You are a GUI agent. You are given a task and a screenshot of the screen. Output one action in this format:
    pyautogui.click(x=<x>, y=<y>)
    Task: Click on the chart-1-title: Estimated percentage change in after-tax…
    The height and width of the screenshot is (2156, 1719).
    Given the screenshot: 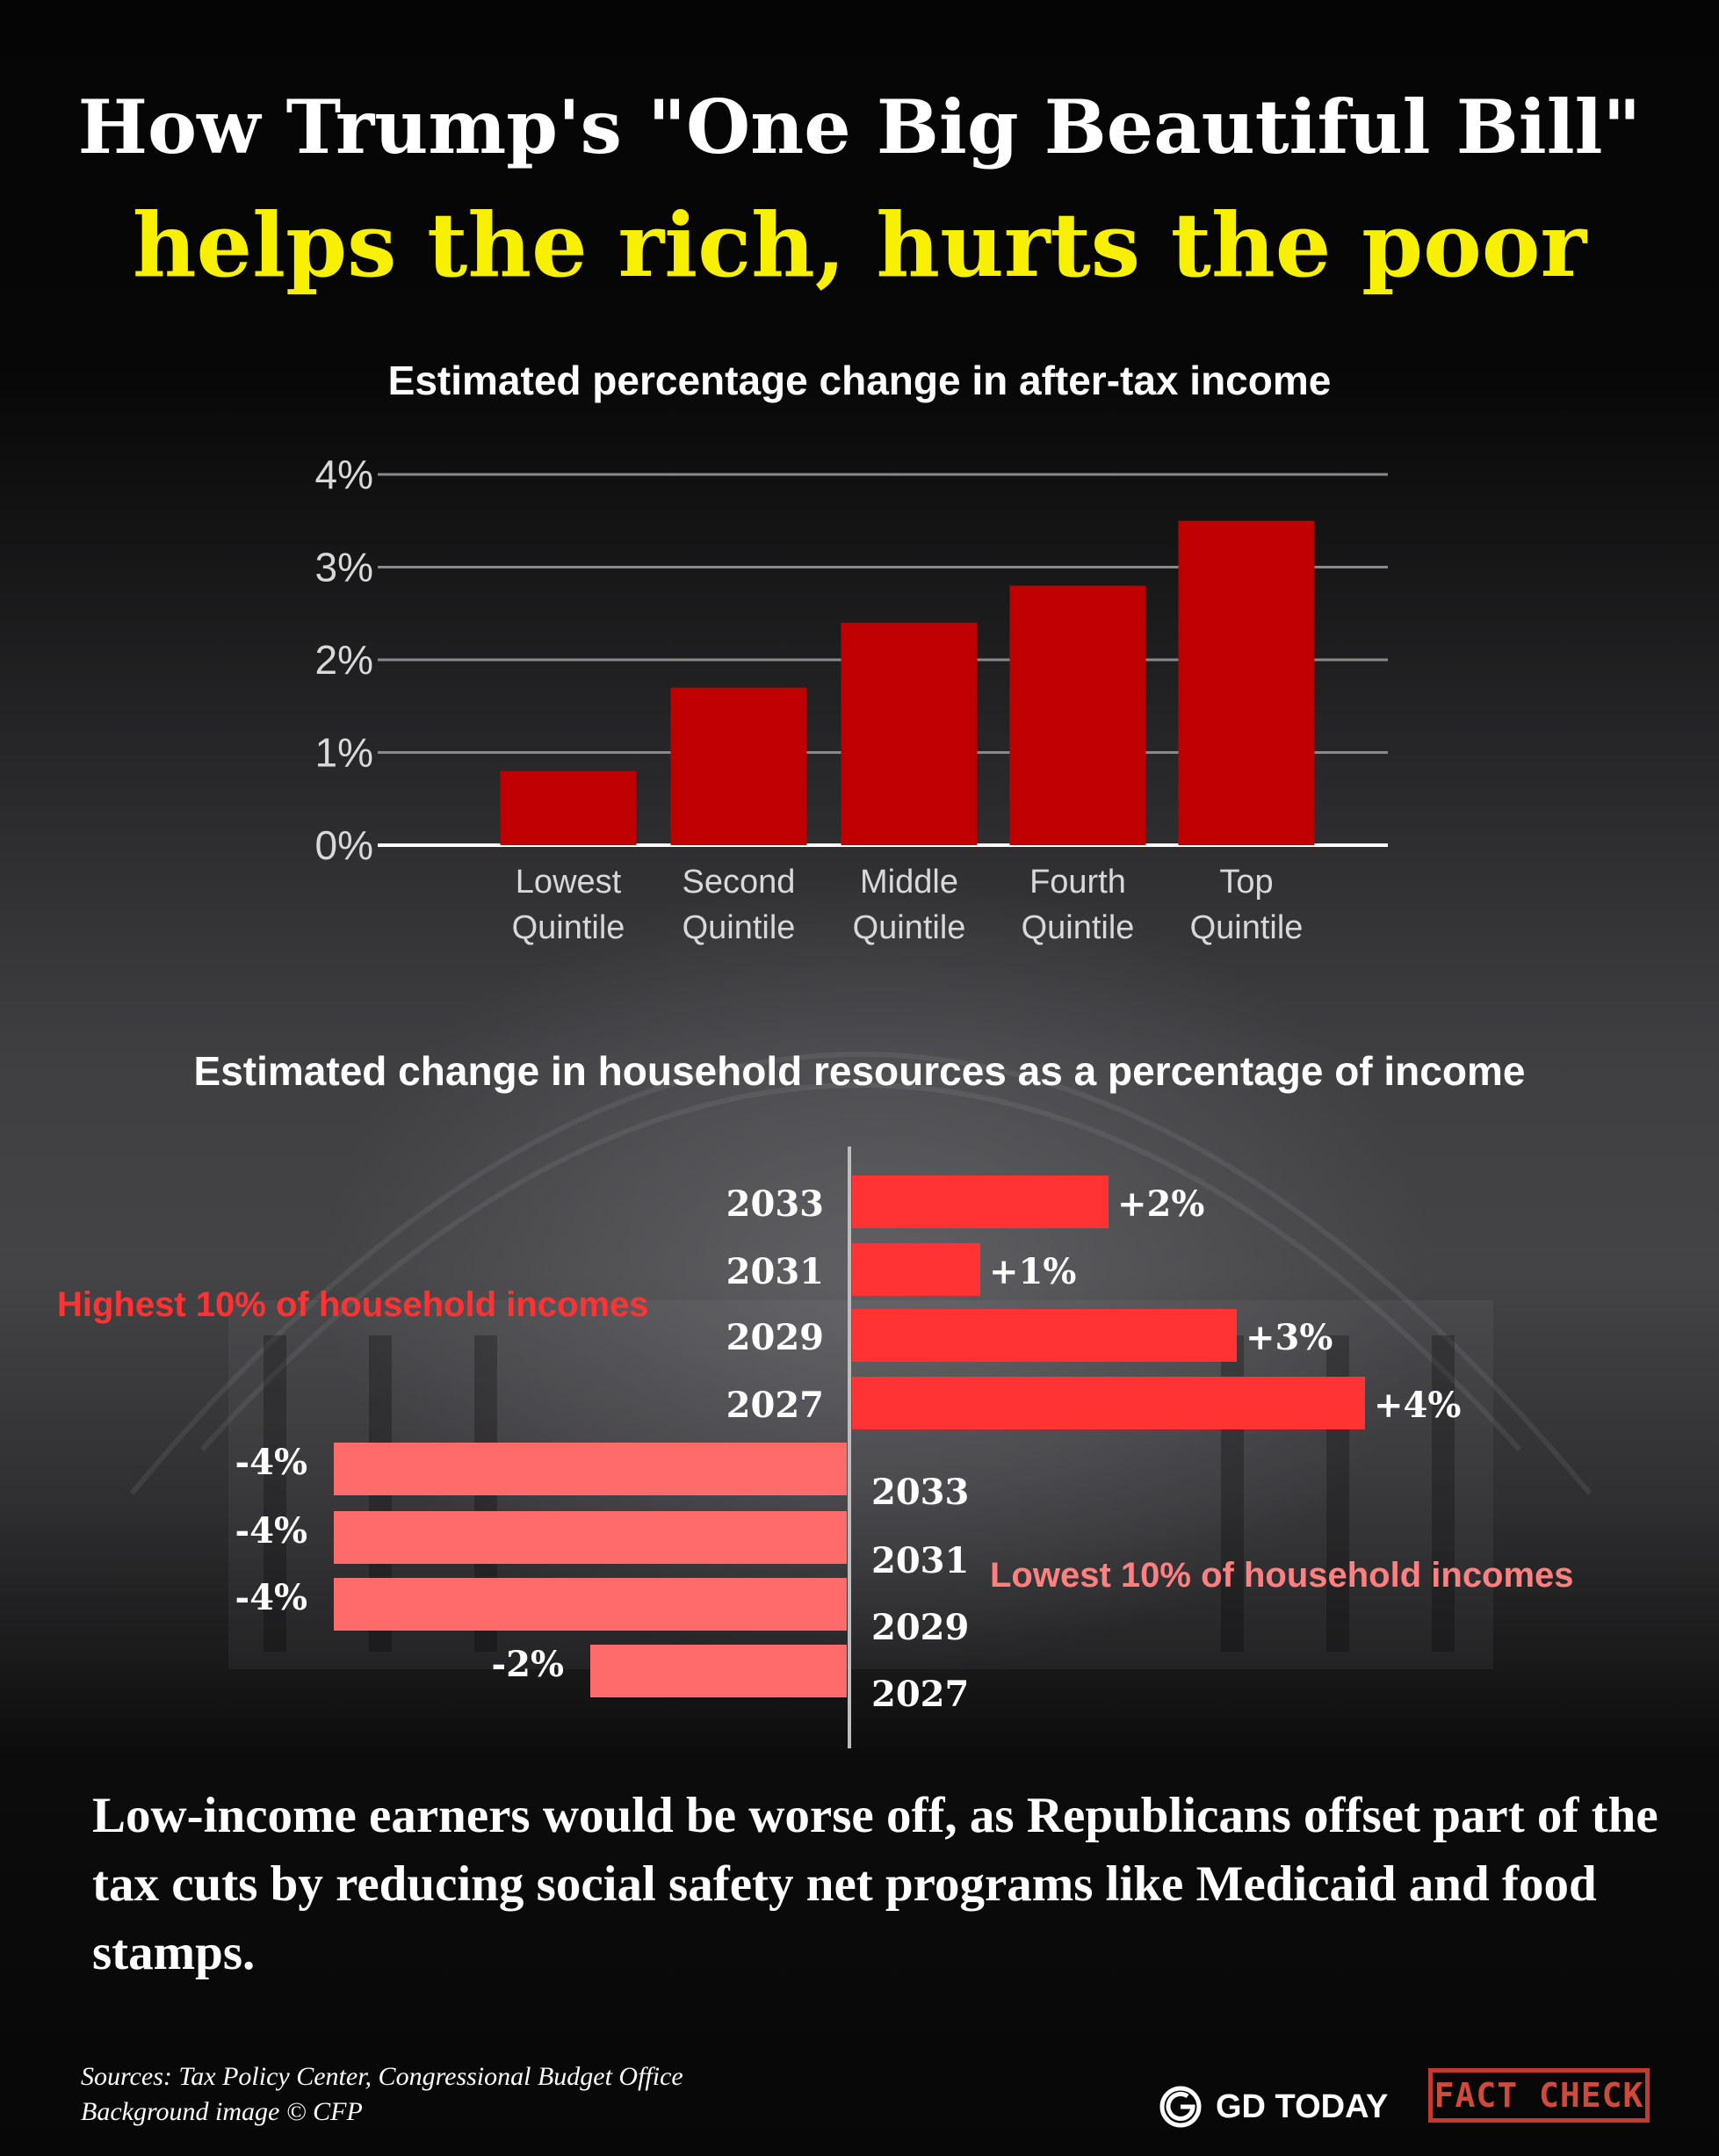 What is the action you would take?
    pyautogui.click(x=859, y=381)
    